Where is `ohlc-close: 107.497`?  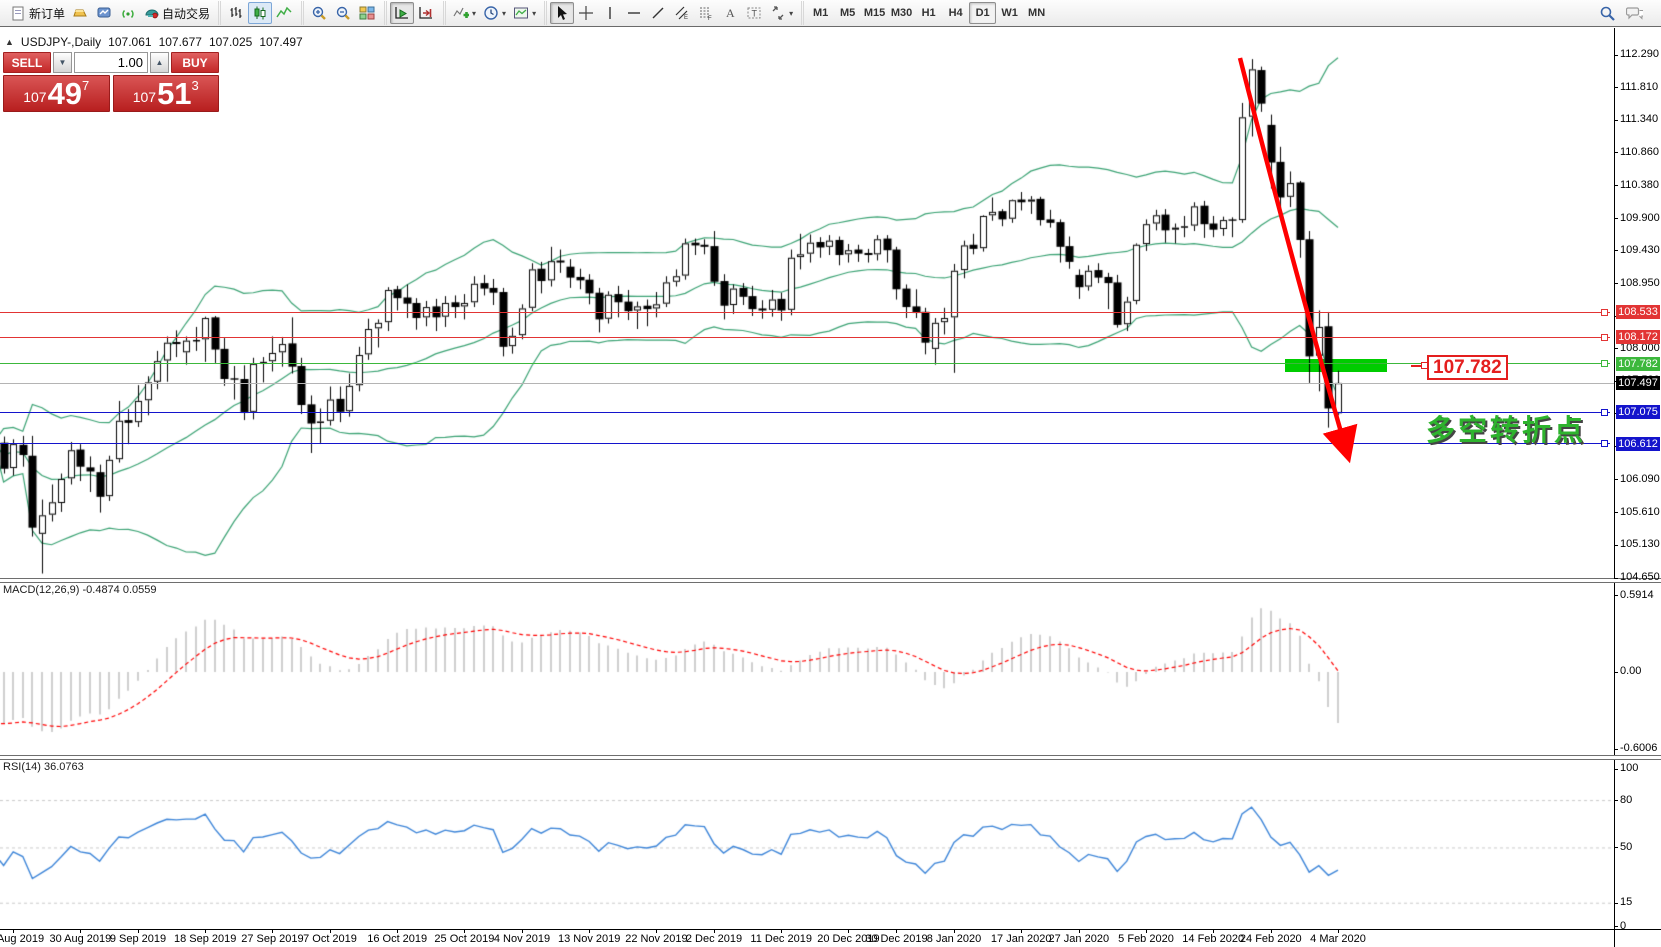
ohlc-close: 107.497 is located at coordinates (281, 42).